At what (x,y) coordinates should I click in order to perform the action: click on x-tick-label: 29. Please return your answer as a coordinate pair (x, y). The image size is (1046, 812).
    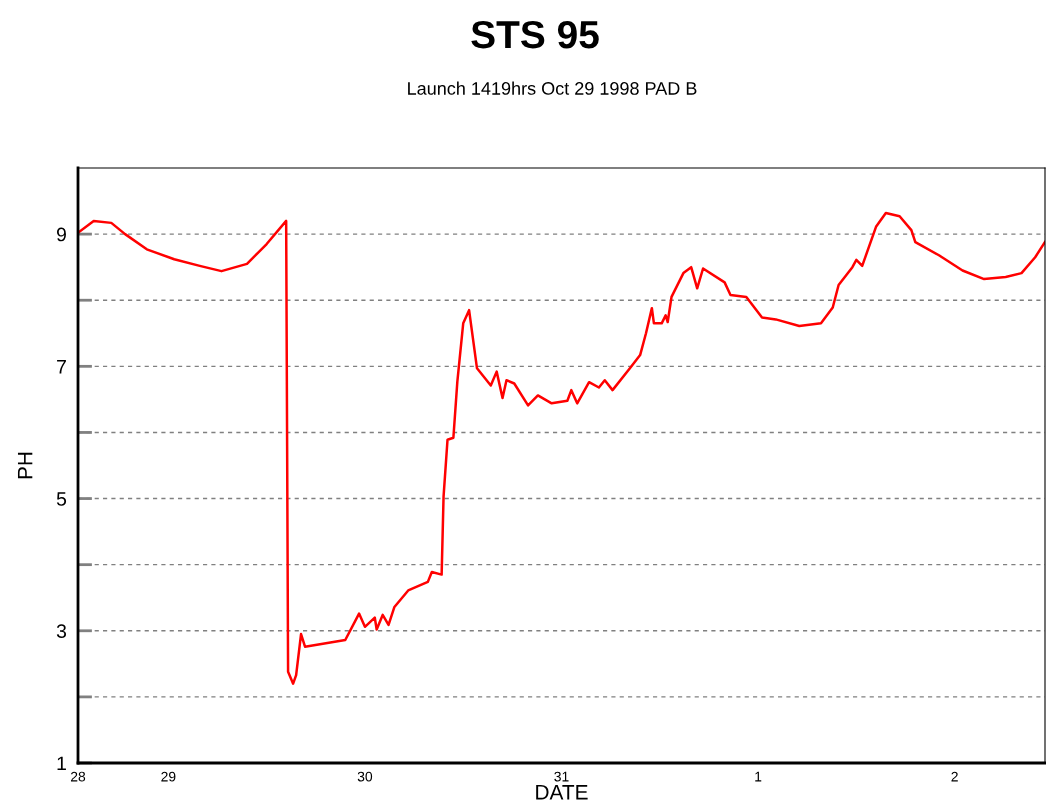
    Looking at the image, I should click on (168, 776).